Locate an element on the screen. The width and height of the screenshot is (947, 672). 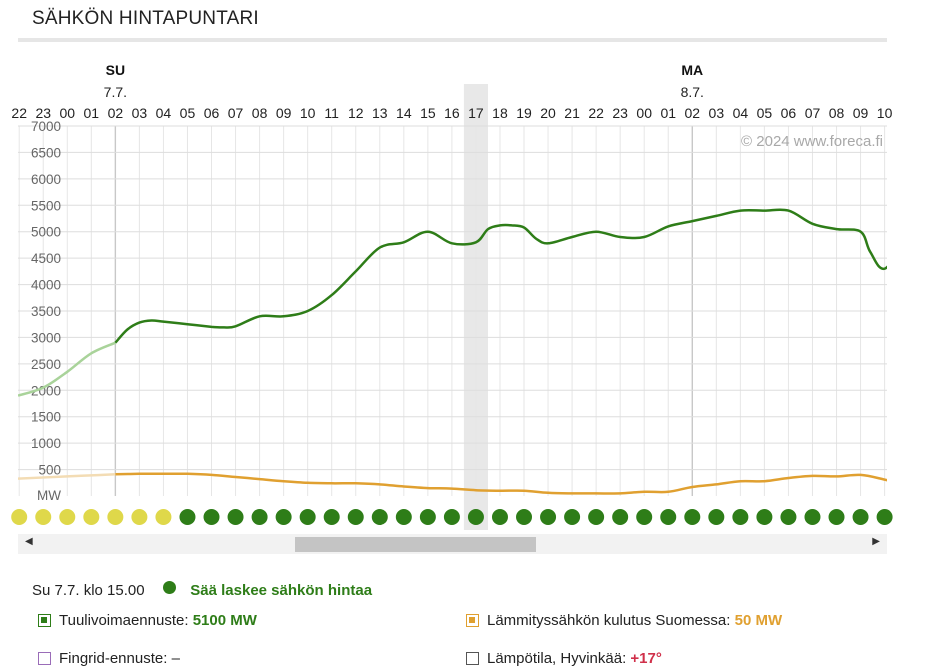
x-hour-label: 12 is located at coordinates (356, 113).